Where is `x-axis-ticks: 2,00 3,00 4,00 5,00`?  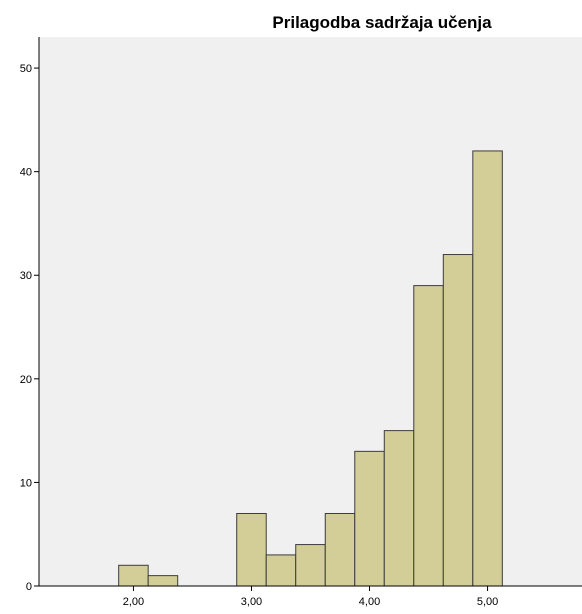 x-axis-ticks: 2,00 3,00 4,00 5,00 is located at coordinates (310, 597).